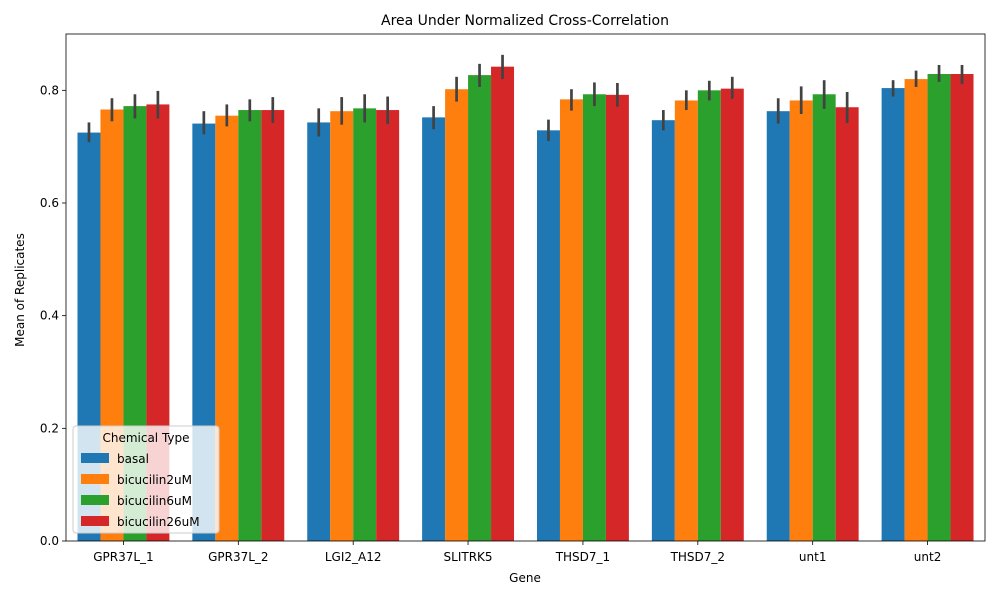 Image resolution: width=1000 pixels, height=600 pixels. I want to click on legend-frame, so click(146, 479).